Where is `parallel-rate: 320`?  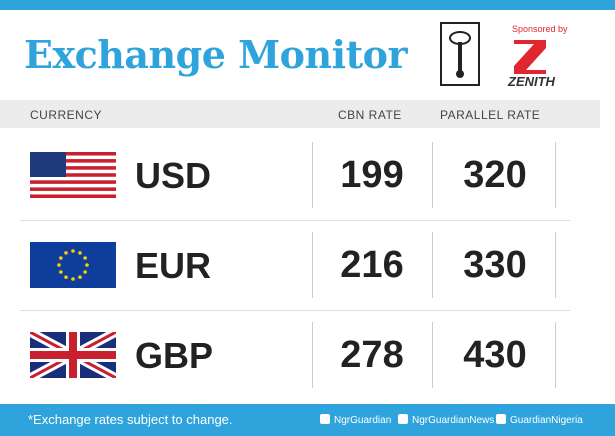
parallel-rate: 320 is located at coordinates (495, 175).